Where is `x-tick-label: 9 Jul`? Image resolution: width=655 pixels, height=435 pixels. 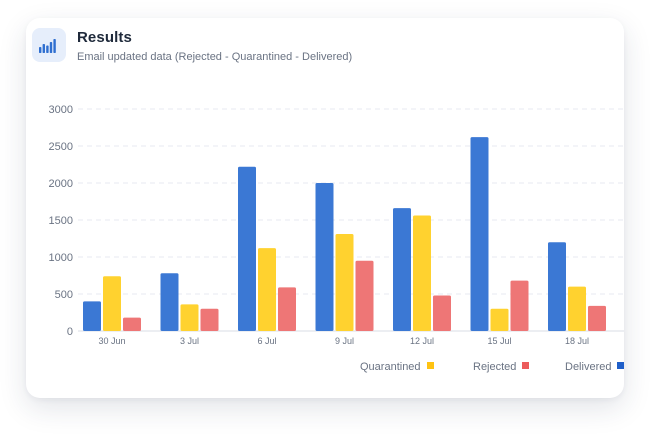
x-tick-label: 9 Jul is located at coordinates (344, 341).